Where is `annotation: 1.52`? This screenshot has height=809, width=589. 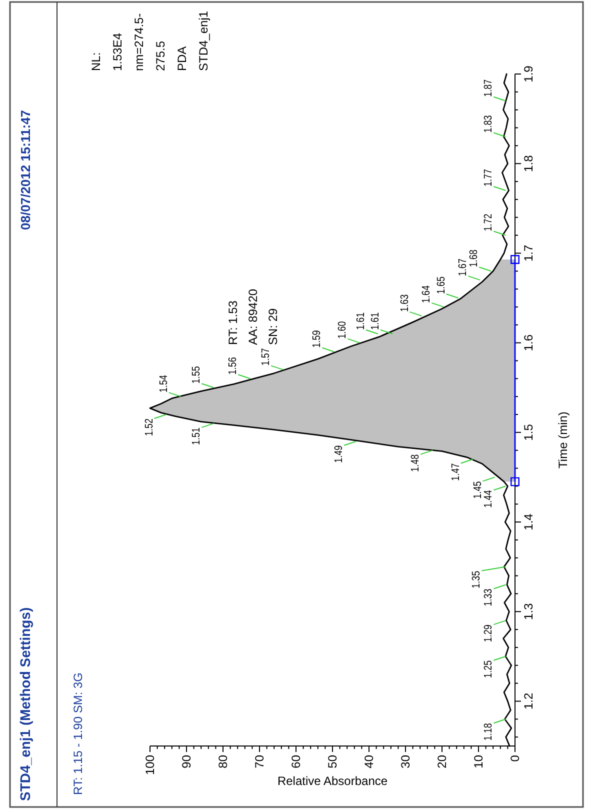 annotation: 1.52 is located at coordinates (150, 427).